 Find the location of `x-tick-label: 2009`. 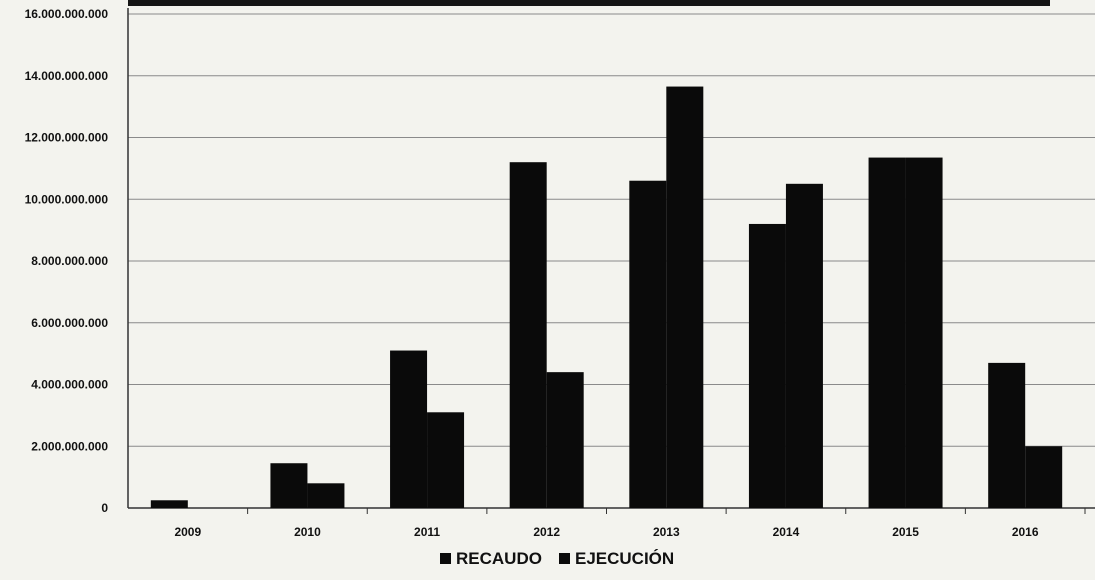

x-tick-label: 2009 is located at coordinates (187, 532).